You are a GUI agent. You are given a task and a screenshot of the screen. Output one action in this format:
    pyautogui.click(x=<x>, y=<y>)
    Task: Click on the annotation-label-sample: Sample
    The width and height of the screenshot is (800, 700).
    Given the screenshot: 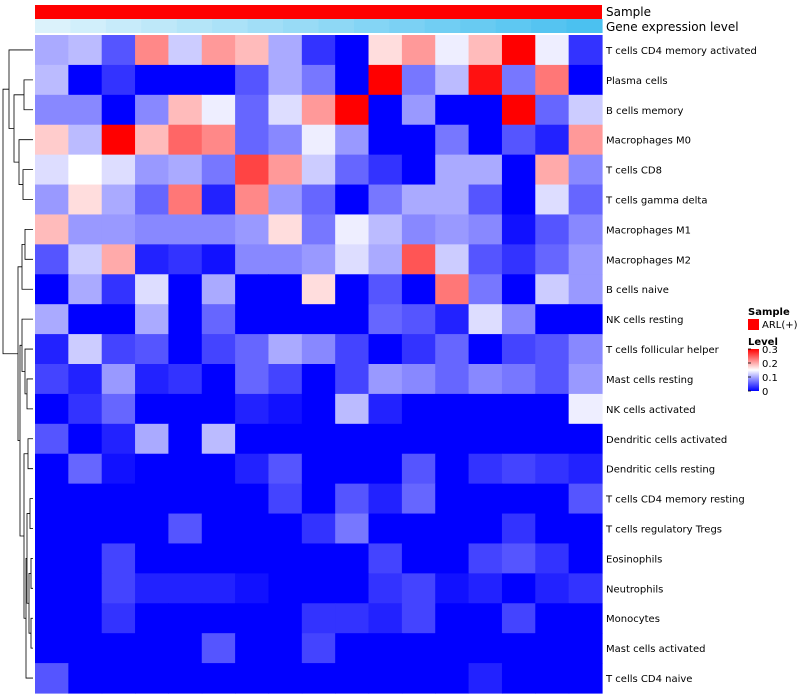 What is the action you would take?
    pyautogui.click(x=628, y=12)
    